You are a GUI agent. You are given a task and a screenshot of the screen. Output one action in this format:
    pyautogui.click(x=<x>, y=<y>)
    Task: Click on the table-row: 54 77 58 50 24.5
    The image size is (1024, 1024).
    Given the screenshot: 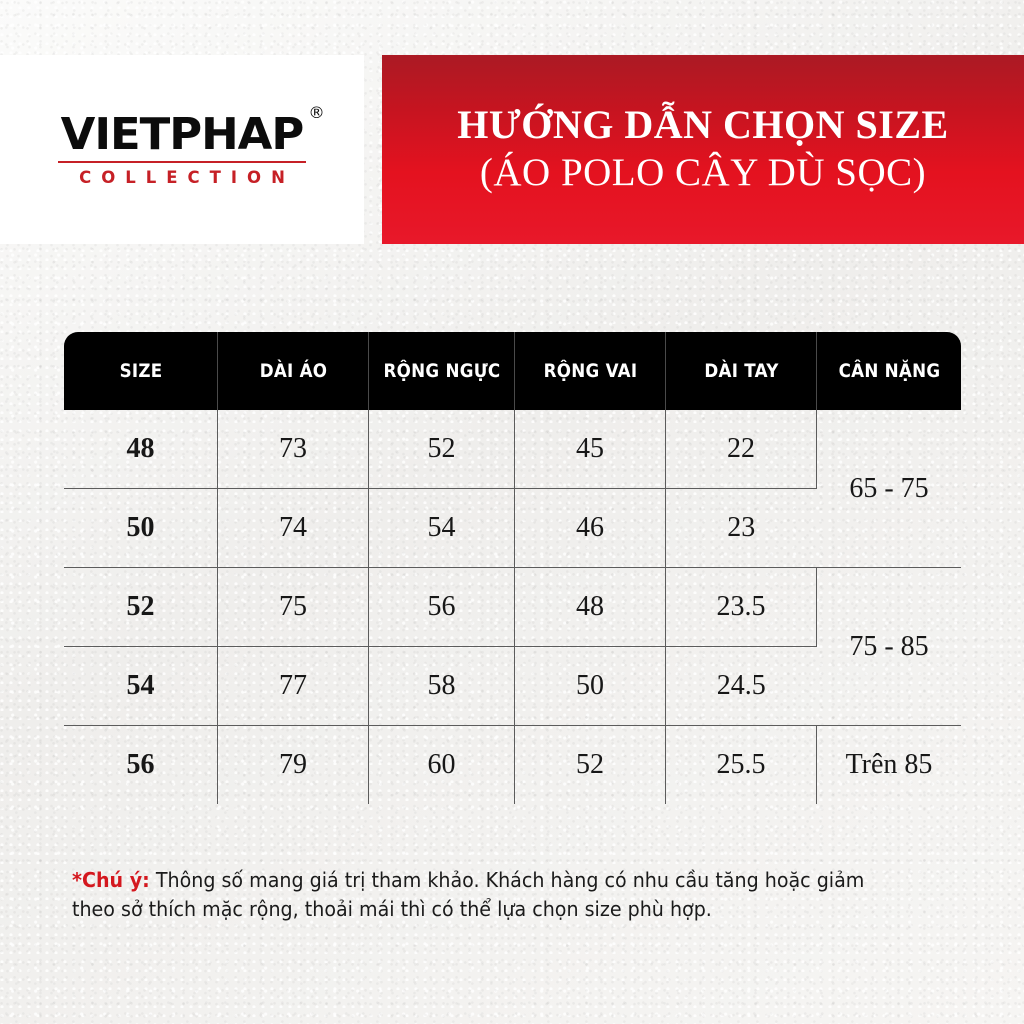 What is the action you would take?
    pyautogui.click(x=512, y=686)
    